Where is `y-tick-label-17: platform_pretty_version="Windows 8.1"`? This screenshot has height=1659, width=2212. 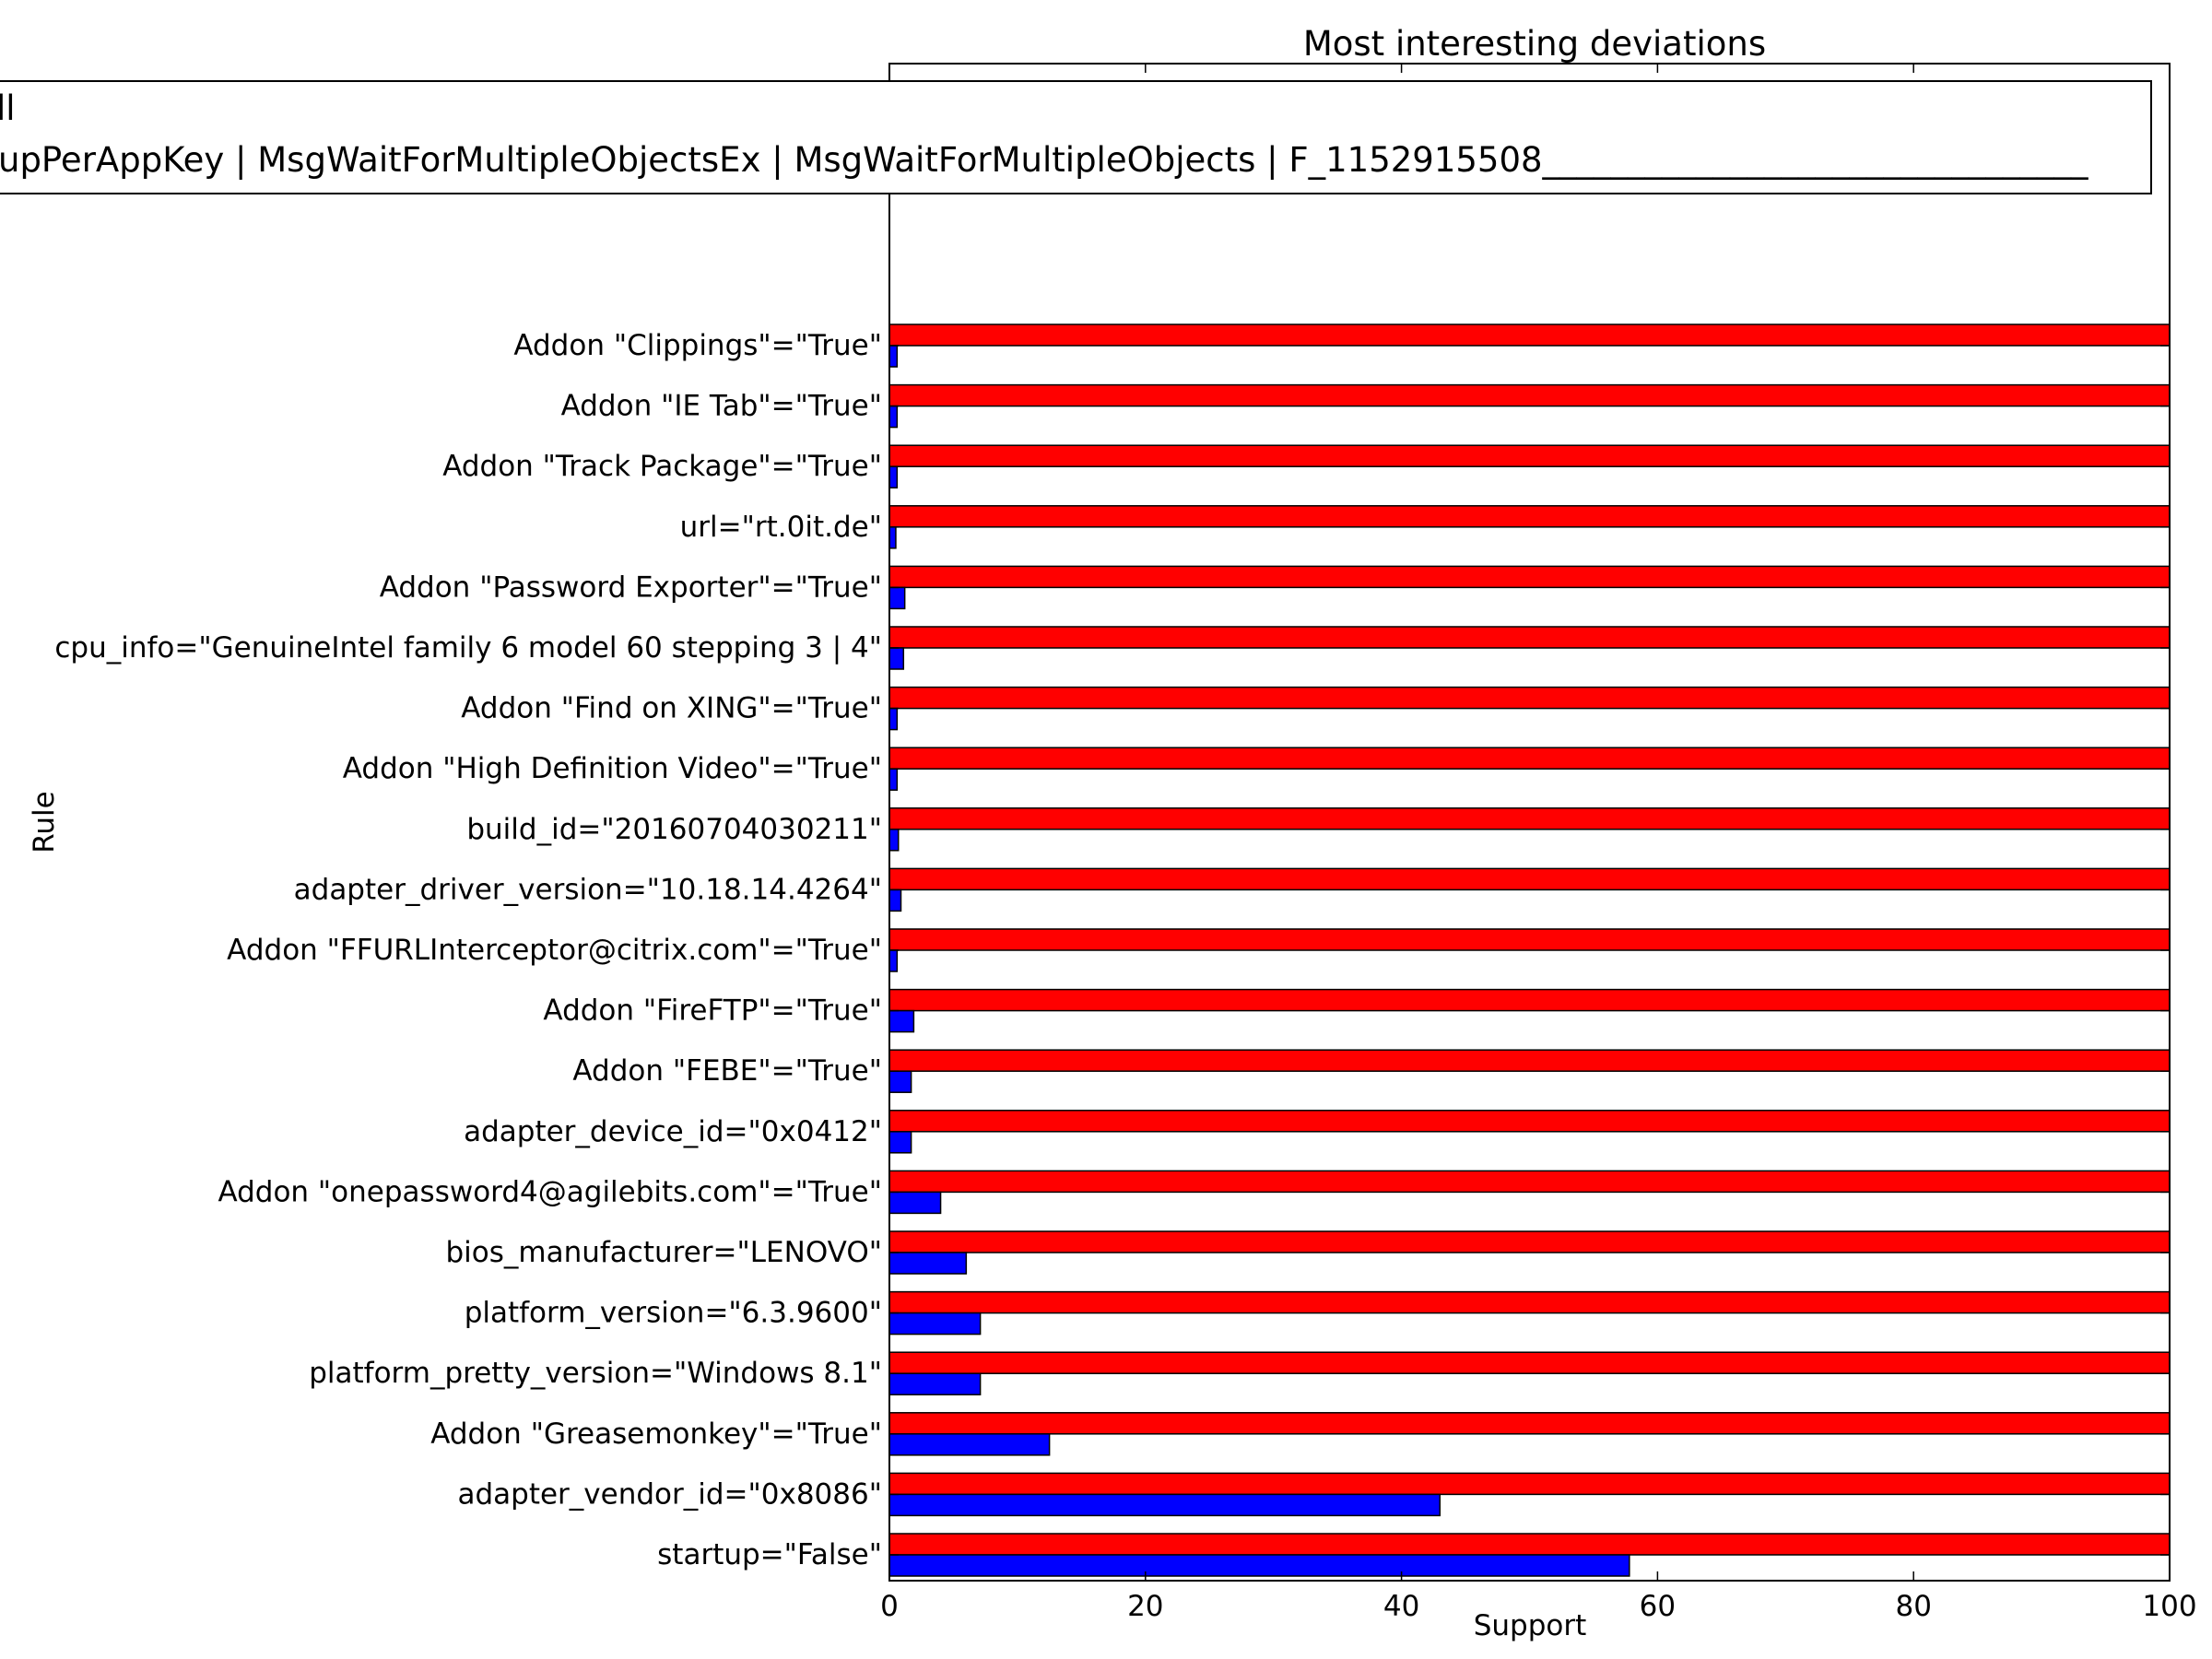 y-tick-label-17: platform_pretty_version="Windows 8.1" is located at coordinates (595, 1373).